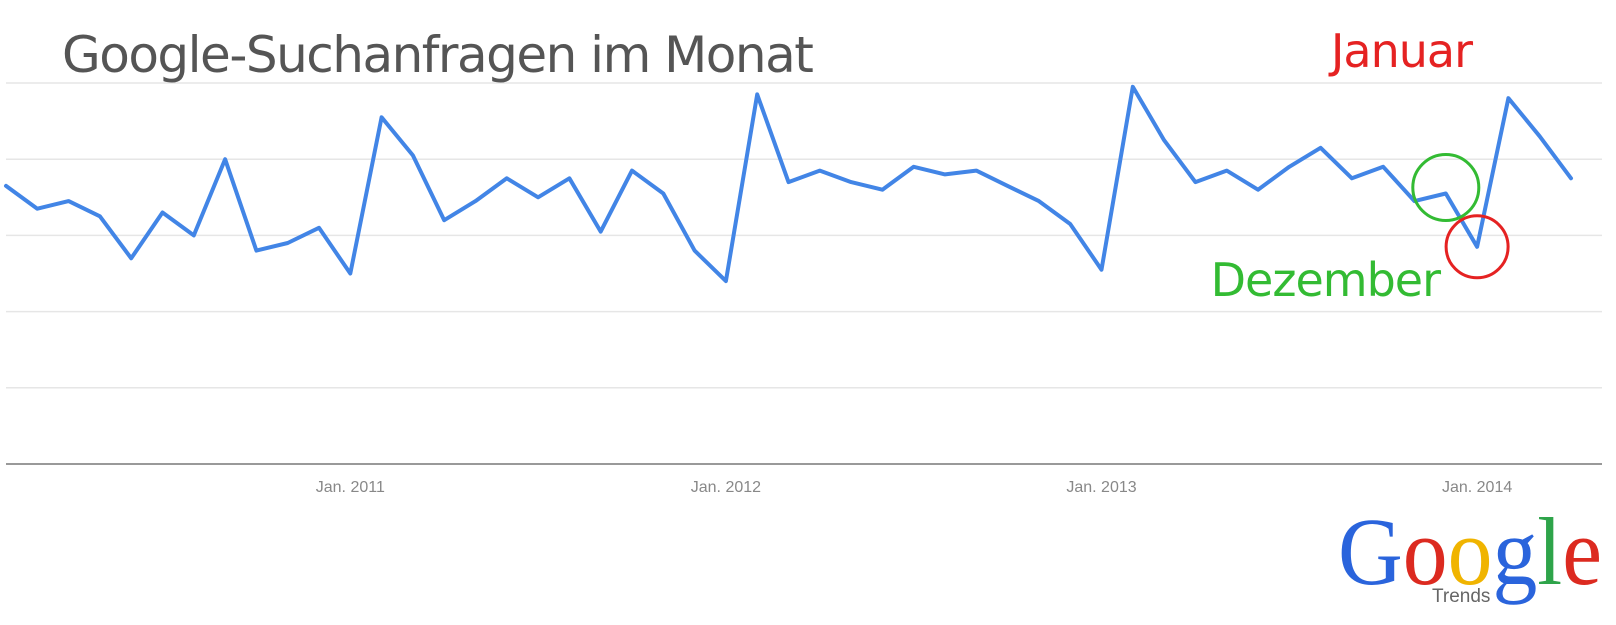  I want to click on logo-letter: g, so click(1514, 551).